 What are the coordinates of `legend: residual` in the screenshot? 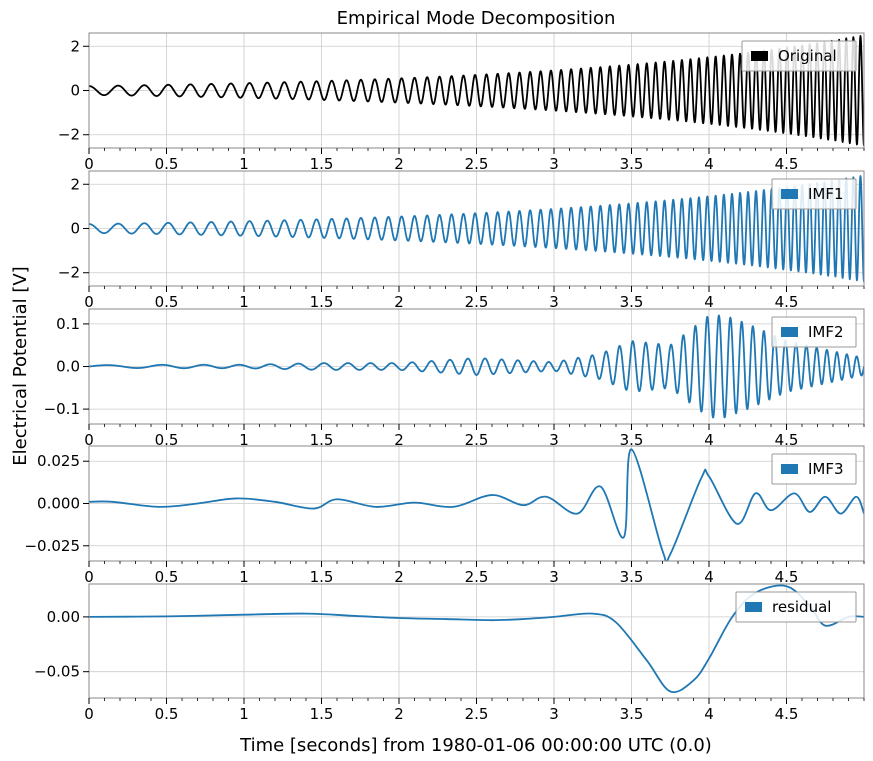 It's located at (796, 607).